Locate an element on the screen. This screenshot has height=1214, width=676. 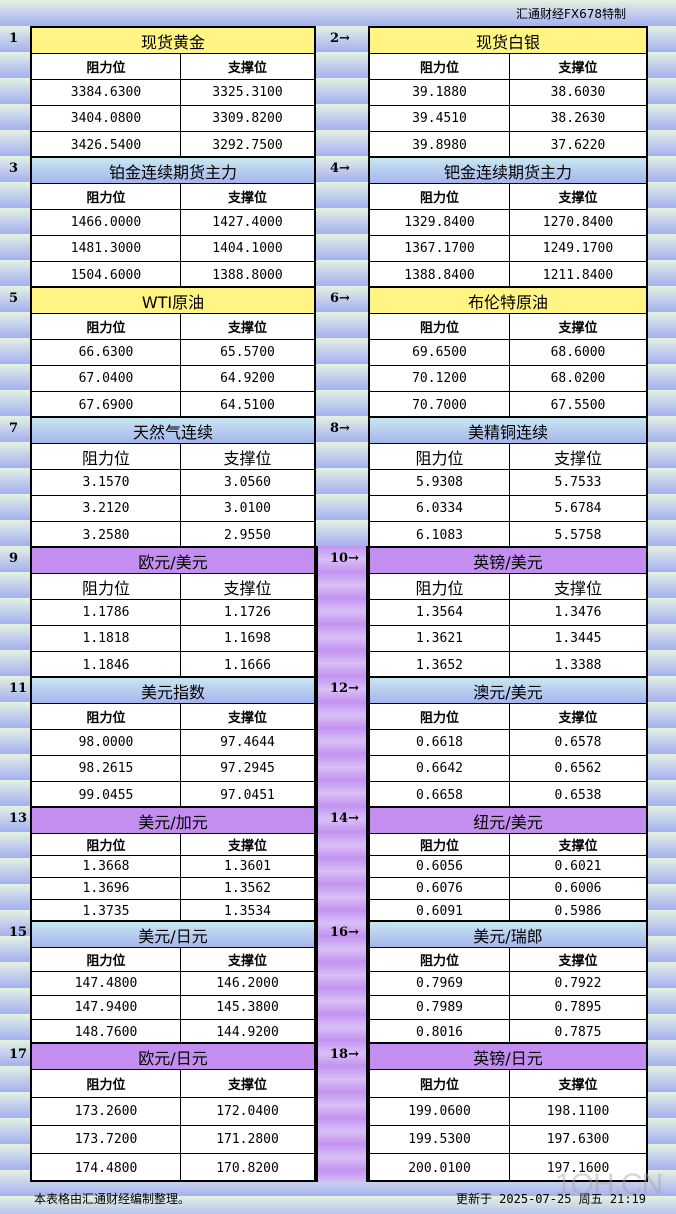
table-row: 200.0100 197.1600 is located at coordinates (508, 1168).